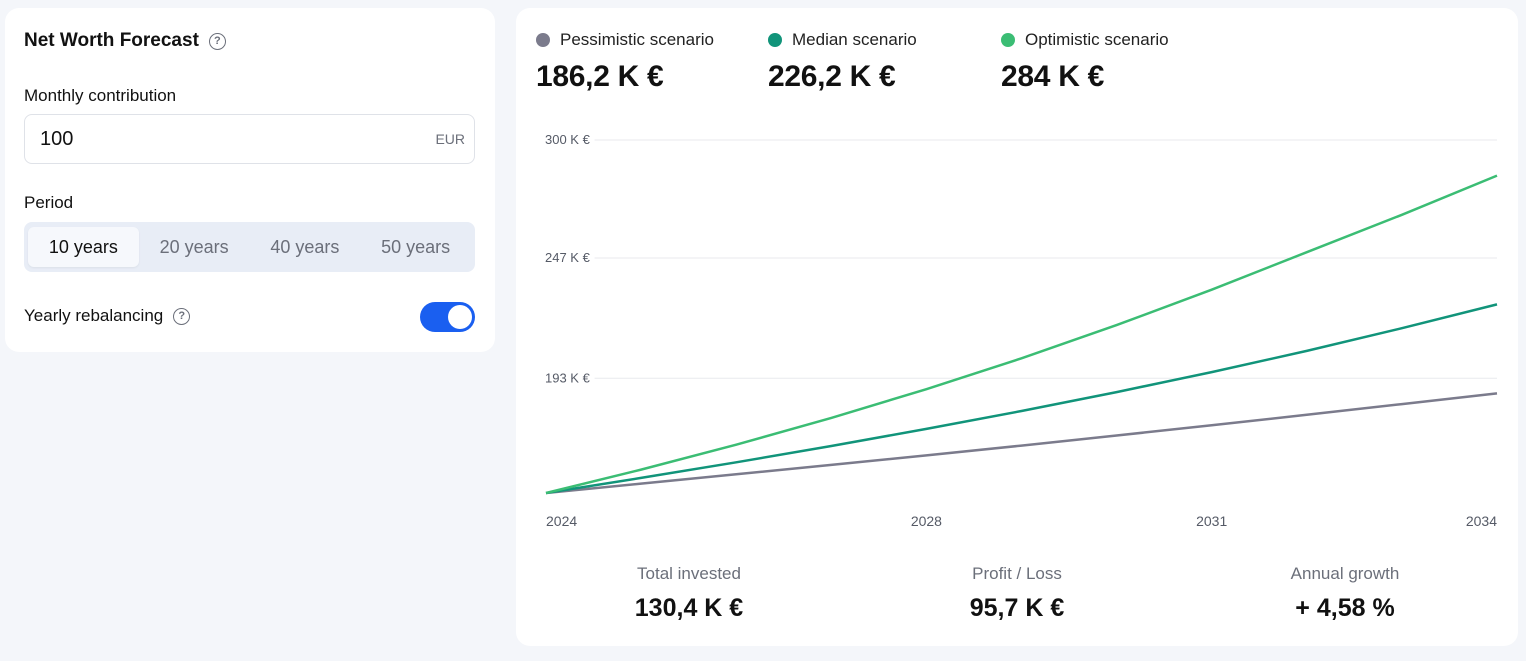  Describe the element at coordinates (1008, 40) in the screenshot. I see `optimistic-dot` at that location.